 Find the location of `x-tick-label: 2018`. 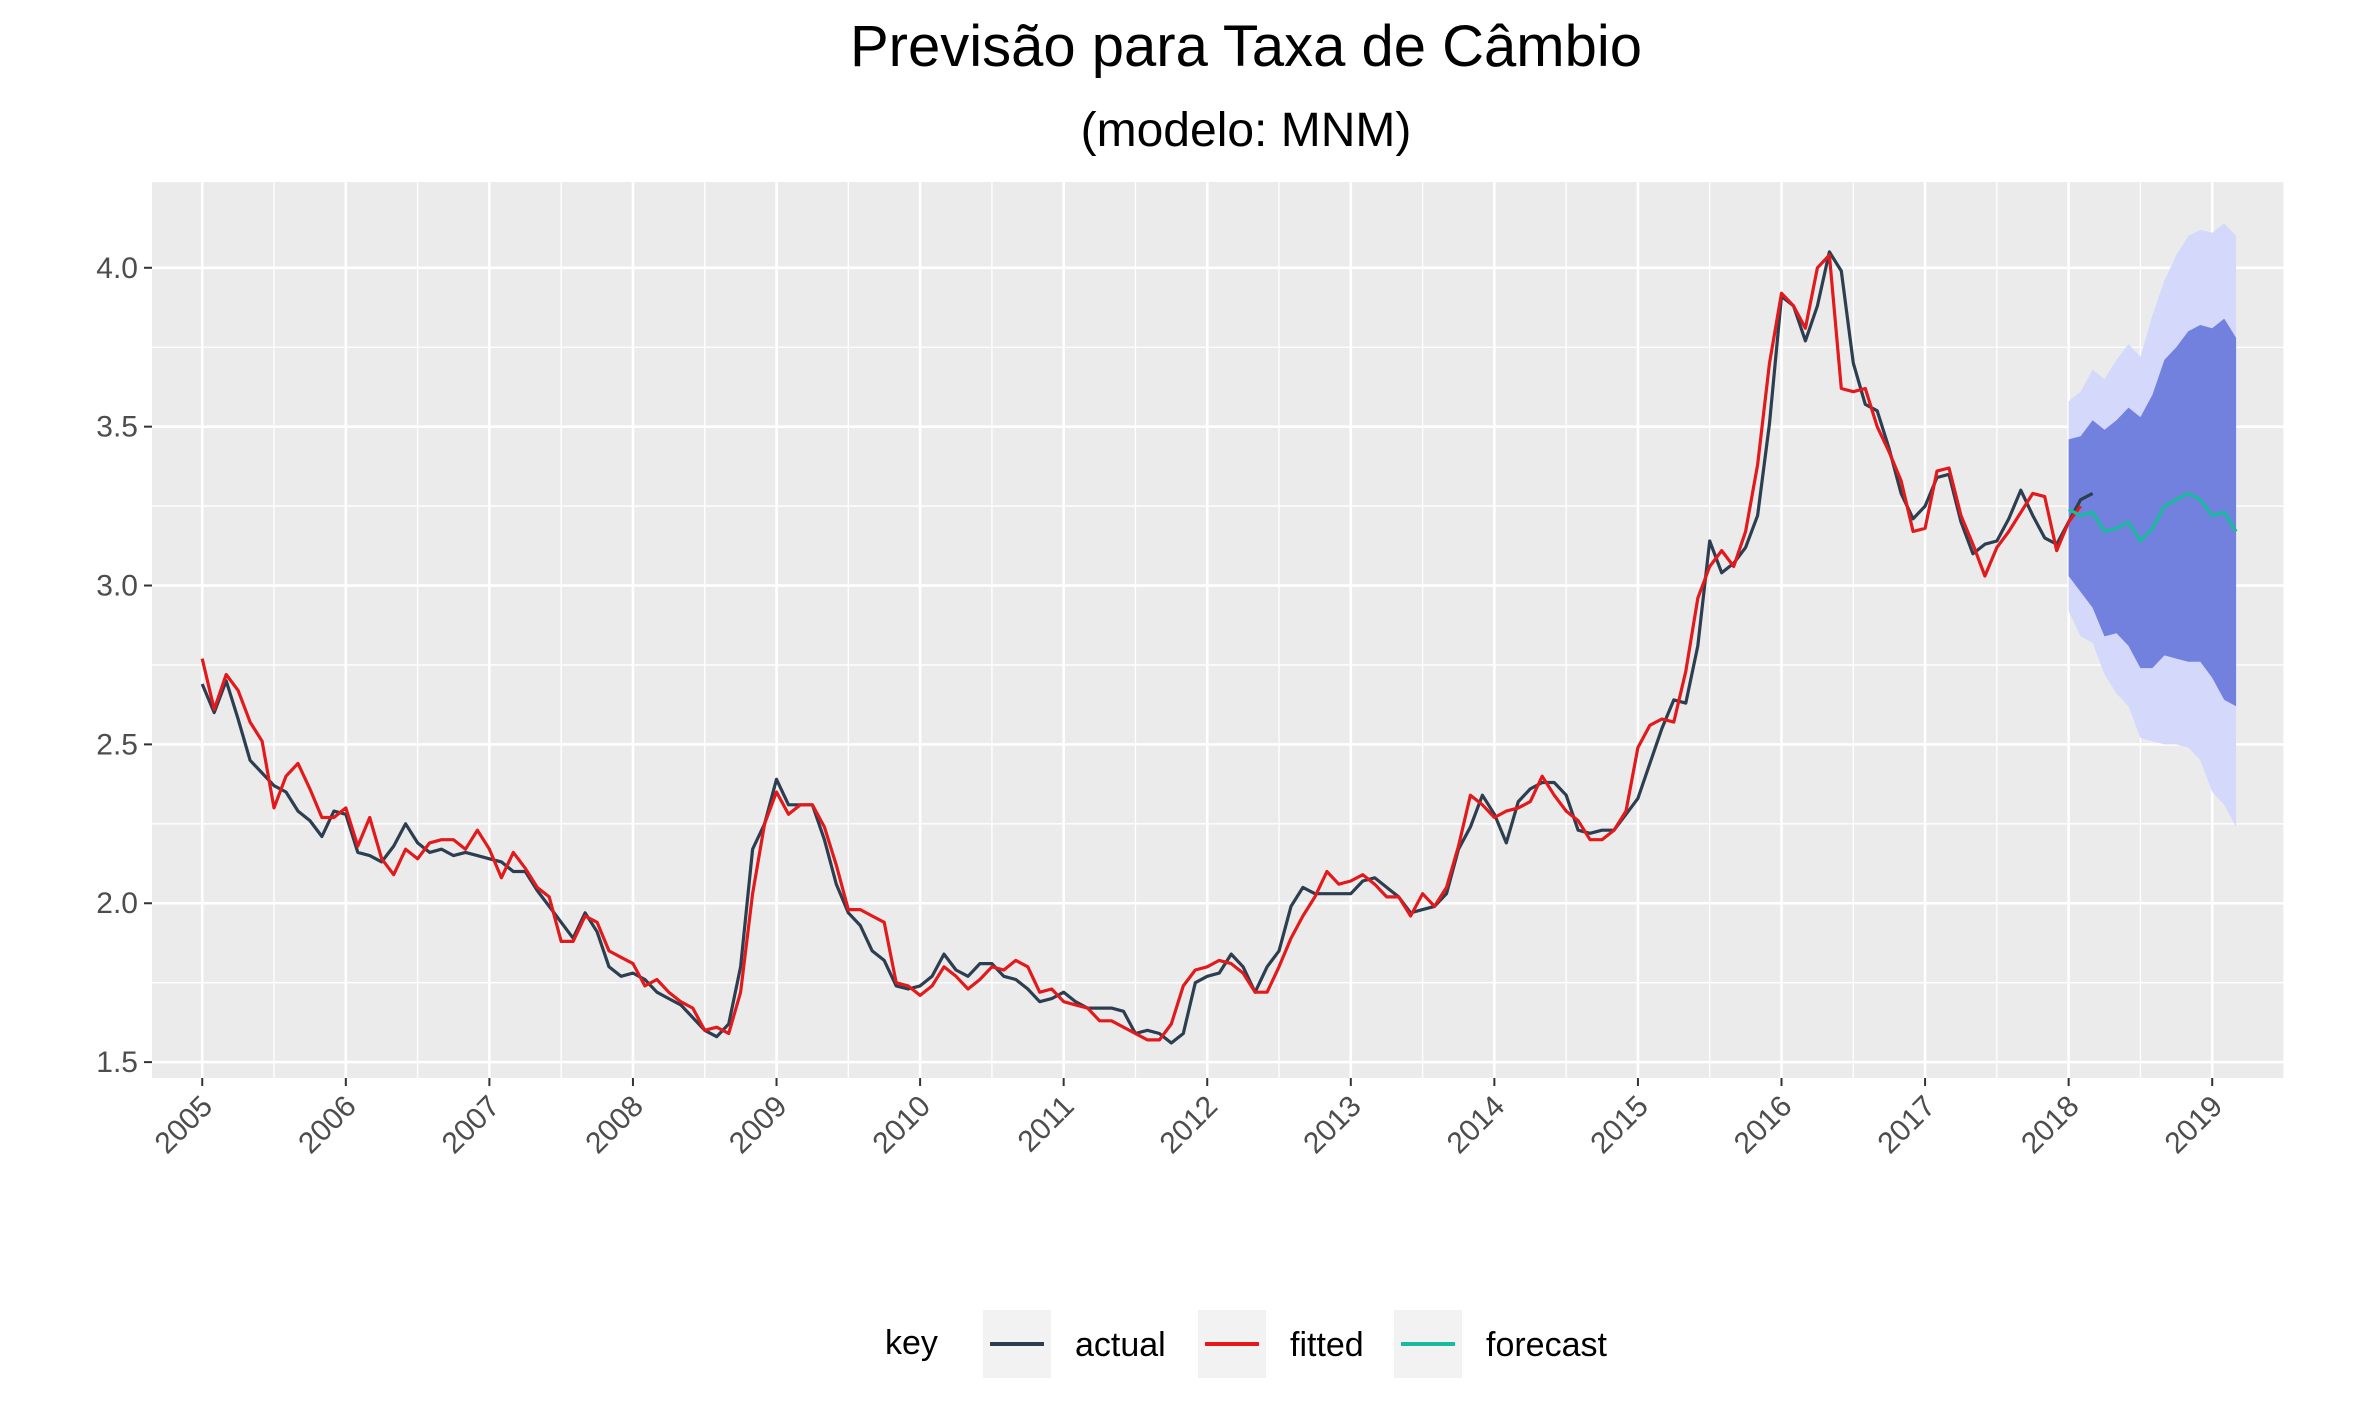

x-tick-label: 2018 is located at coordinates (2050, 1125).